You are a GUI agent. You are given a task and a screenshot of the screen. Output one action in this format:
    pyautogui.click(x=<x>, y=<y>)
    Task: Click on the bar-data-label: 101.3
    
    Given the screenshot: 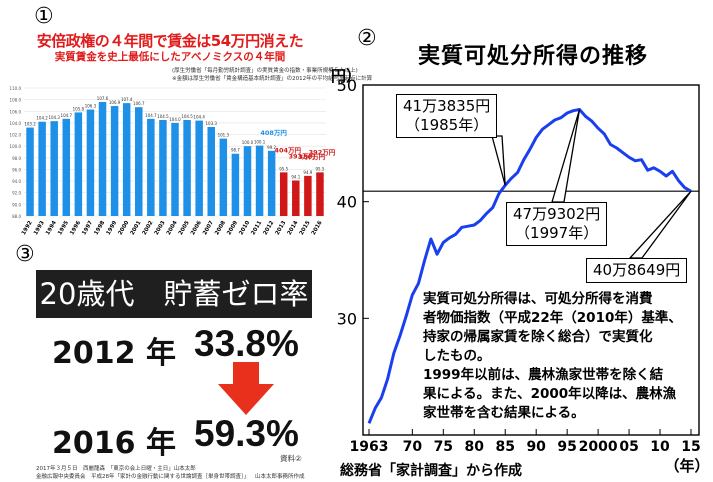 What is the action you would take?
    pyautogui.click(x=224, y=135)
    